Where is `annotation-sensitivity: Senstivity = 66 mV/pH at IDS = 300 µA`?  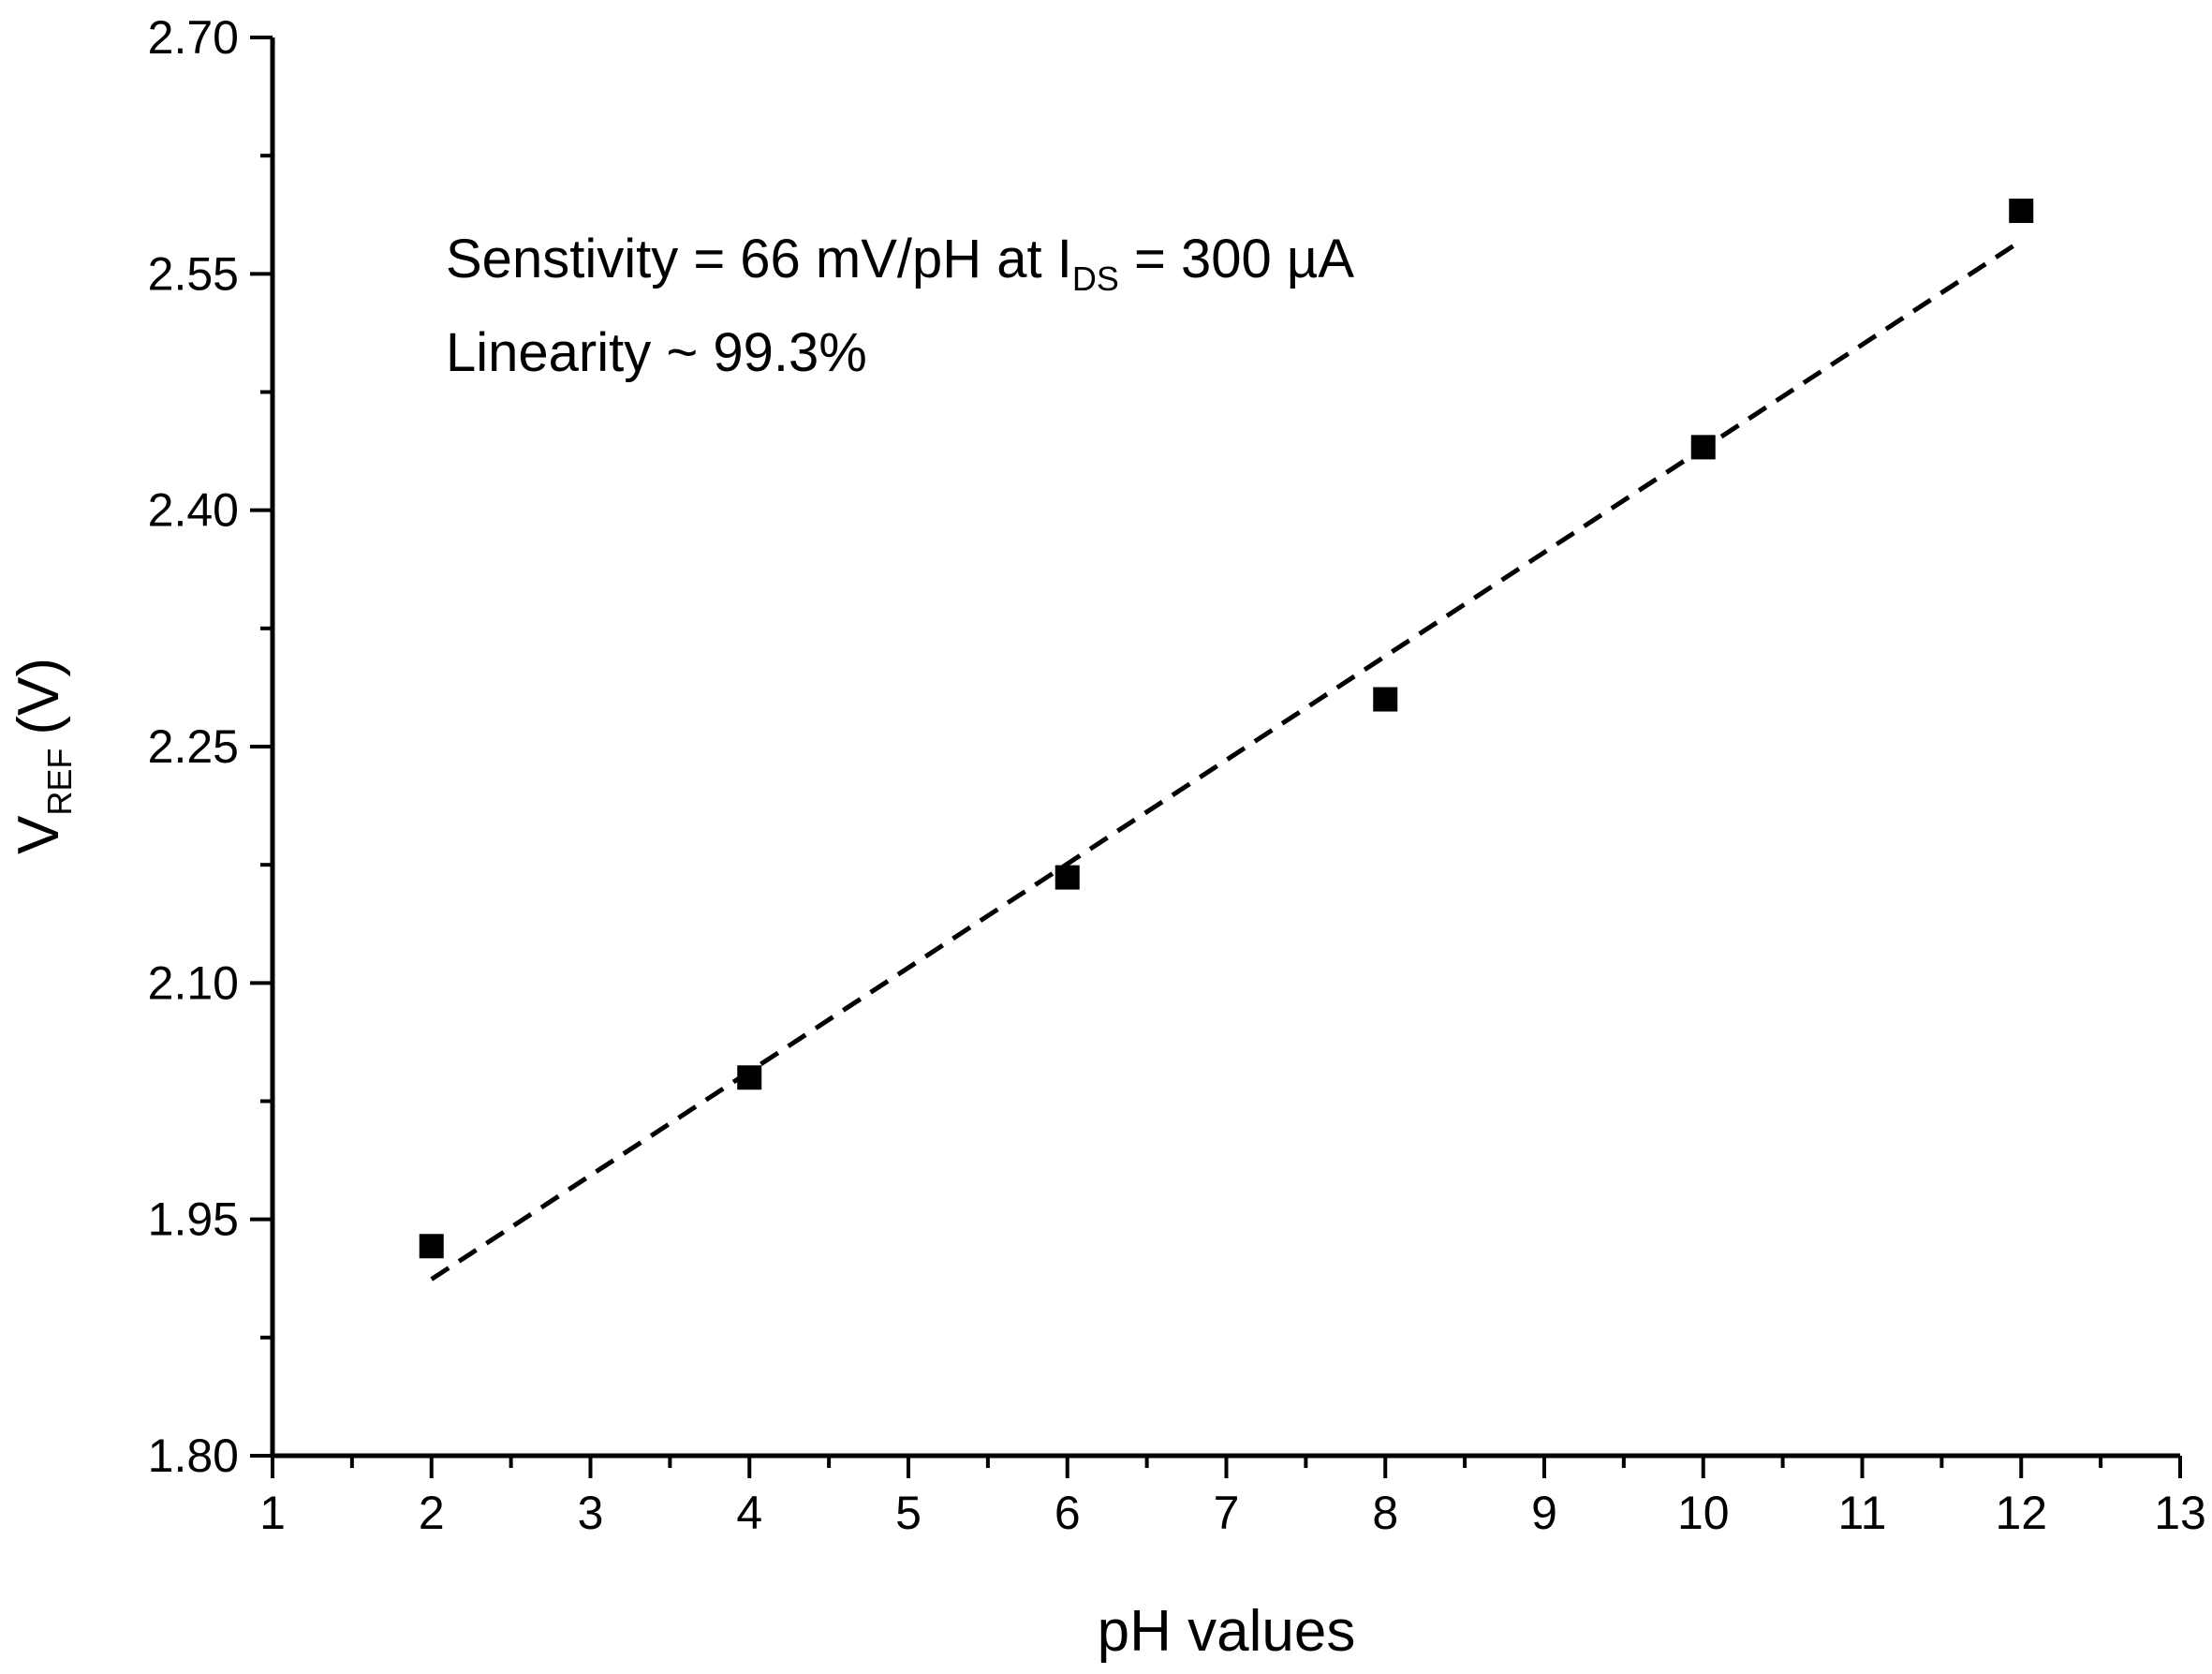 annotation-sensitivity: Senstivity = 66 mV/pH at IDS = 300 µA is located at coordinates (900, 263).